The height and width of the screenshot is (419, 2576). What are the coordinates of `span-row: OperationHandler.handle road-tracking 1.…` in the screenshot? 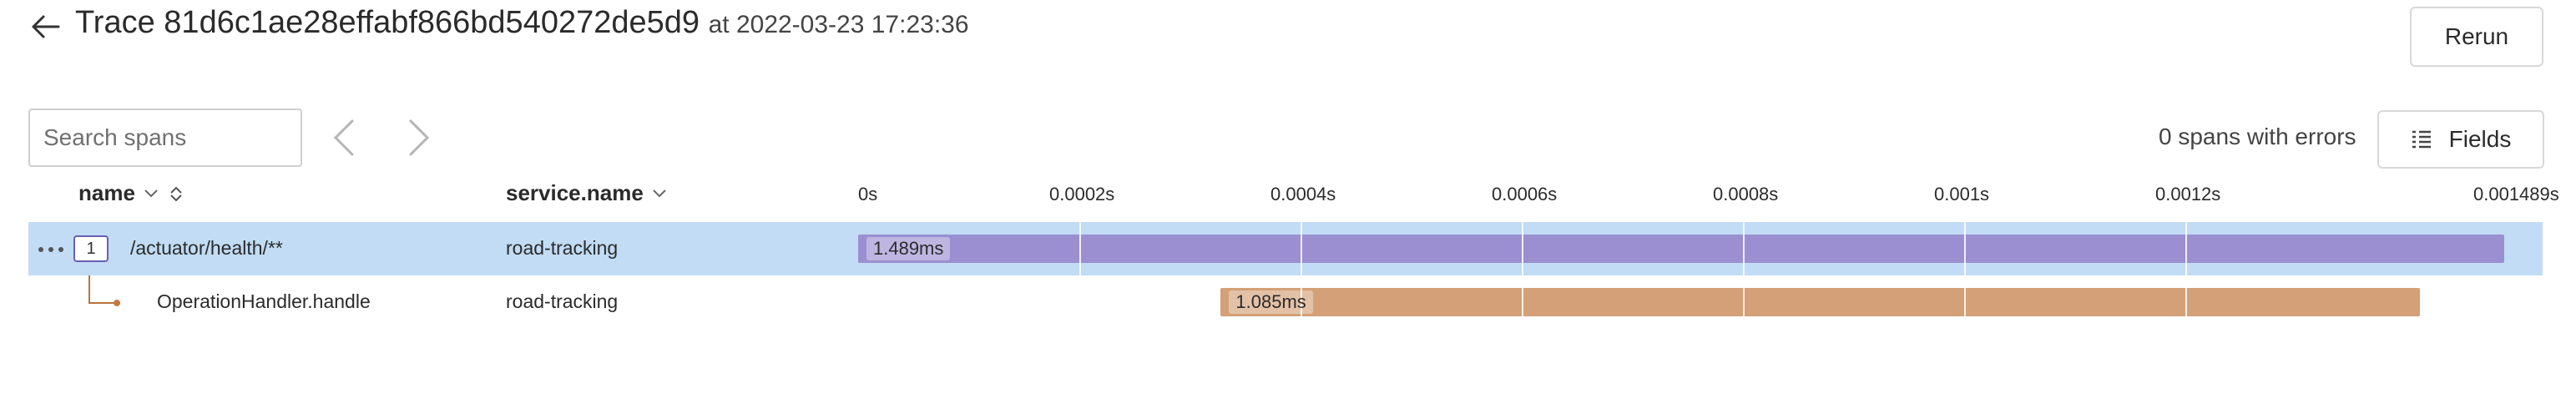 It's located at (1285, 302).